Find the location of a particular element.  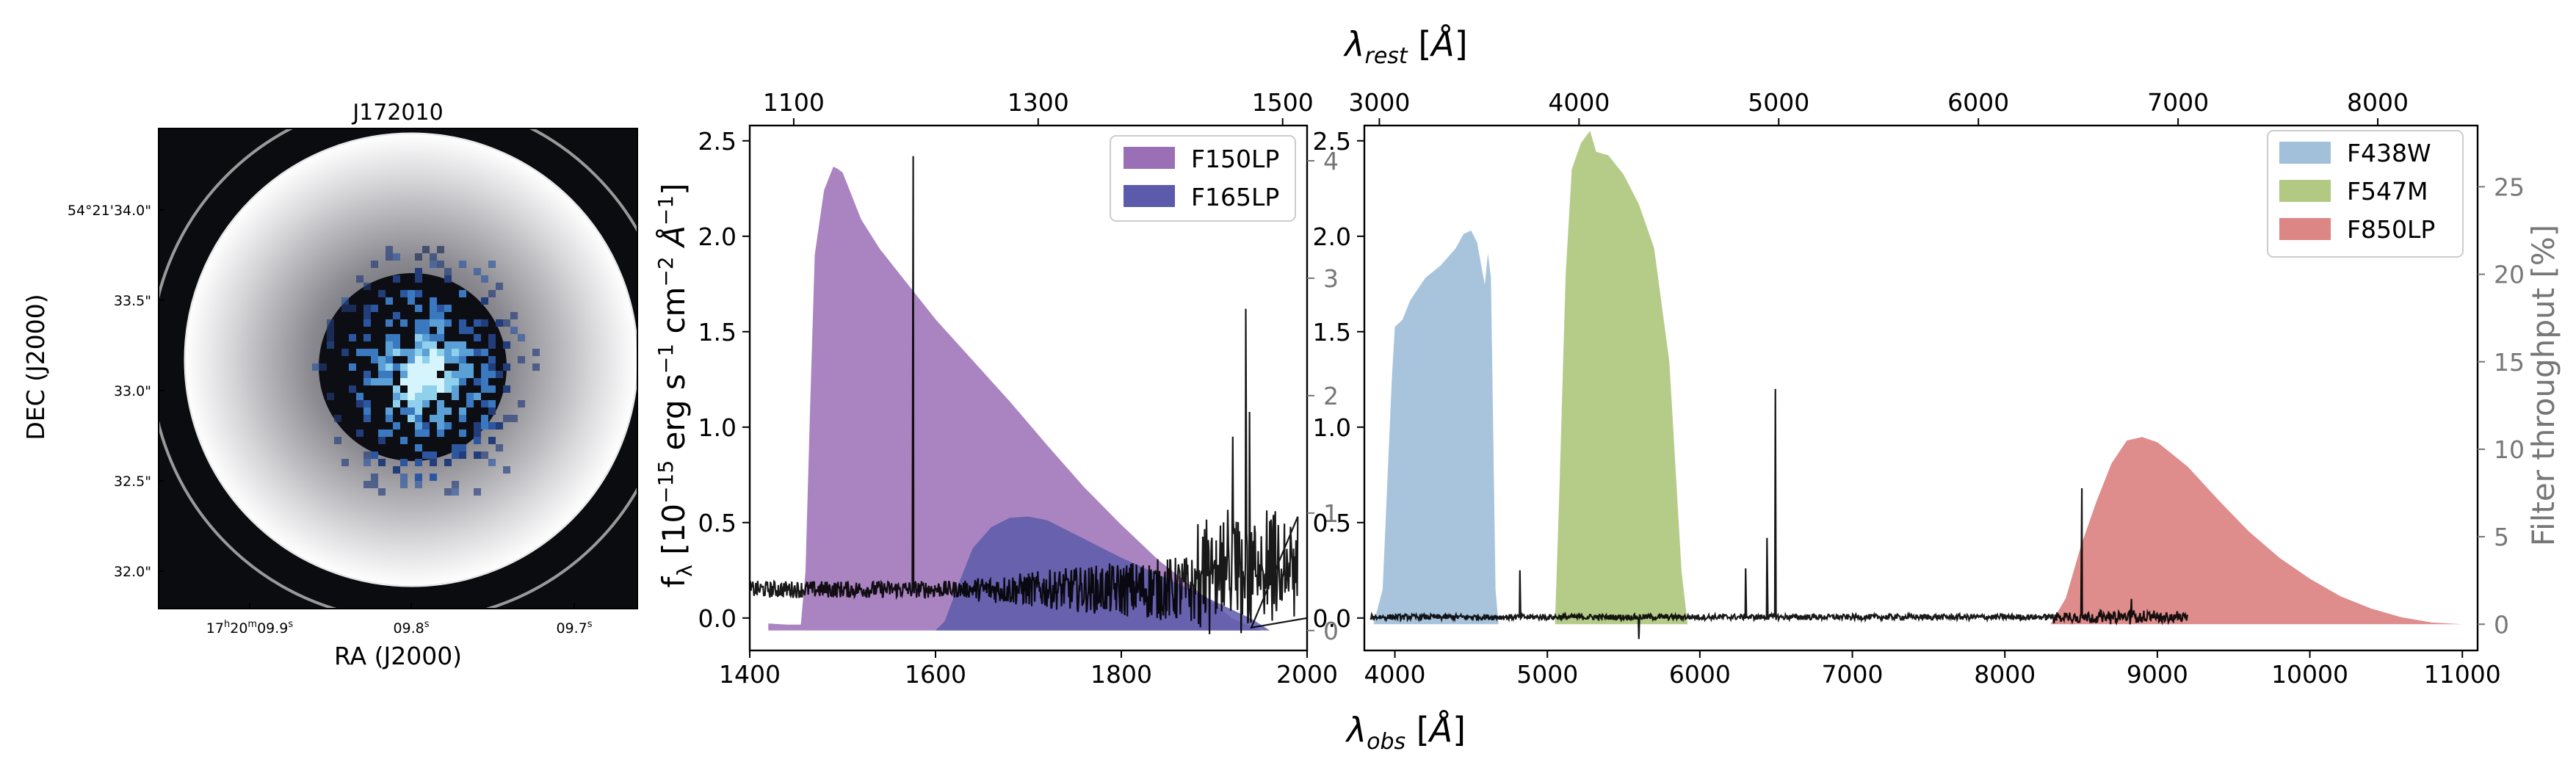

image-x-axis-label: RA (J2000) is located at coordinates (398, 656).